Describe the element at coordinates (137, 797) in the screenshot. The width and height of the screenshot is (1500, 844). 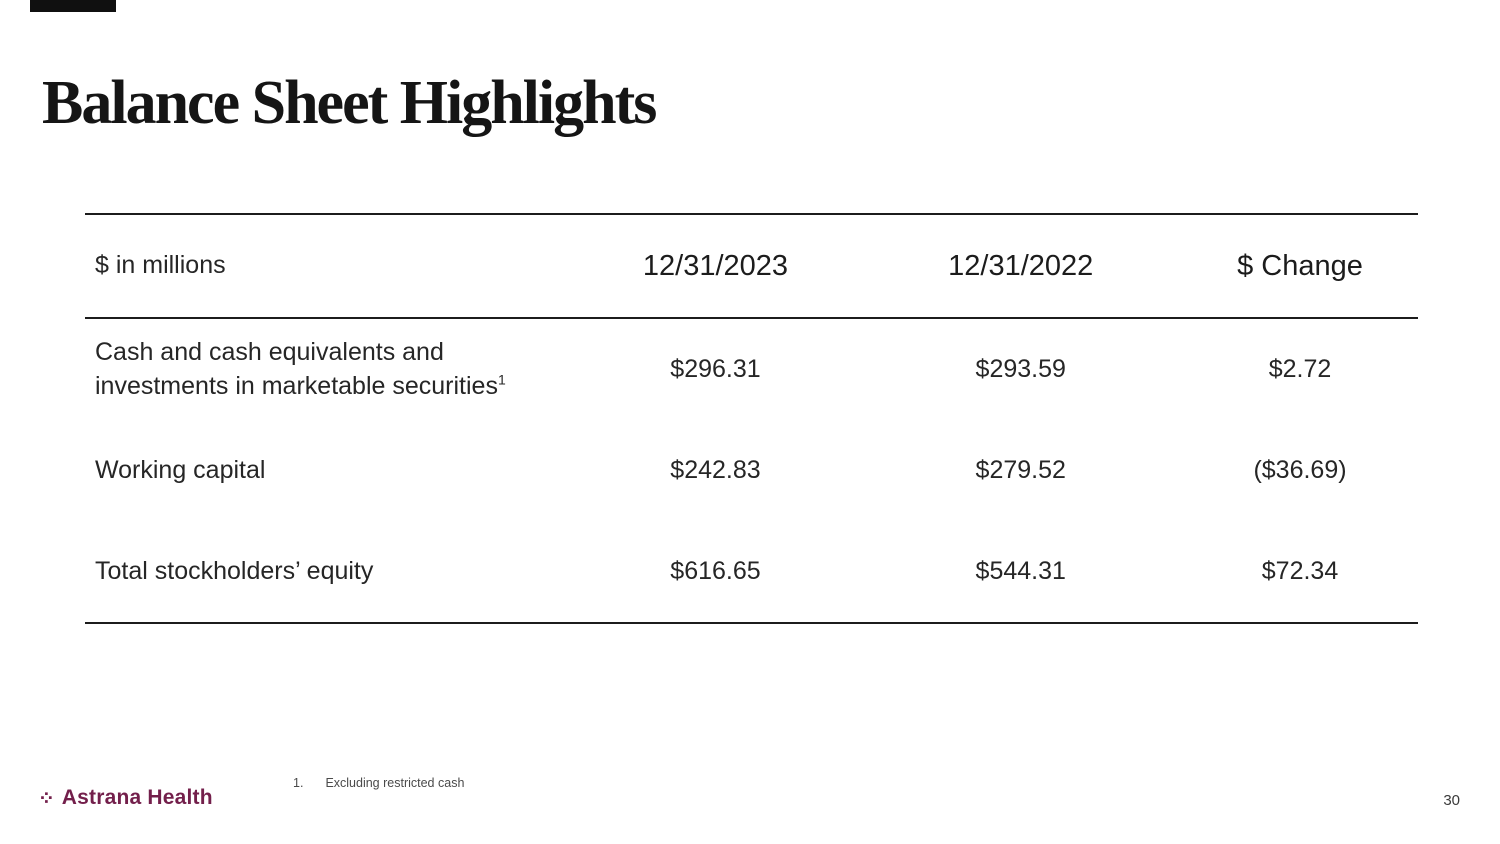
I see `logo-text: Astrana Health` at that location.